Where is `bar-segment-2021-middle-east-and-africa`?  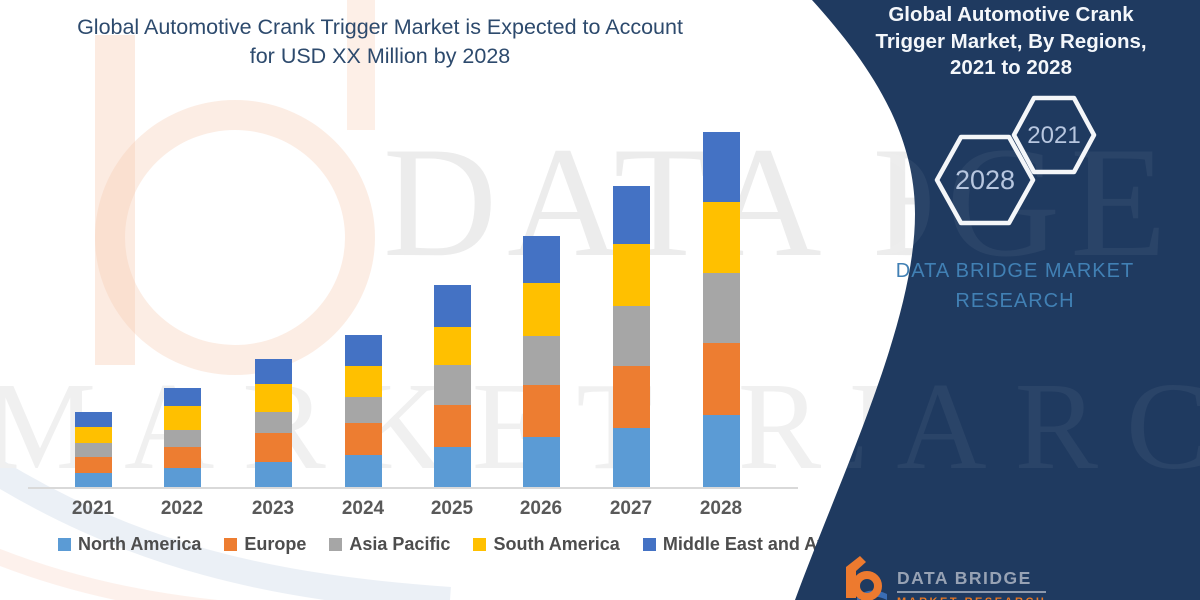 bar-segment-2021-middle-east-and-africa is located at coordinates (93, 419).